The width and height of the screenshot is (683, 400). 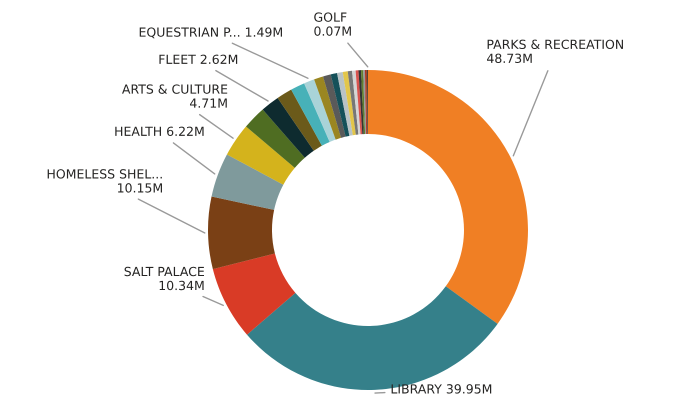 What do you see at coordinates (175, 89) in the screenshot?
I see `slice-label: ARTS & CULTURE` at bounding box center [175, 89].